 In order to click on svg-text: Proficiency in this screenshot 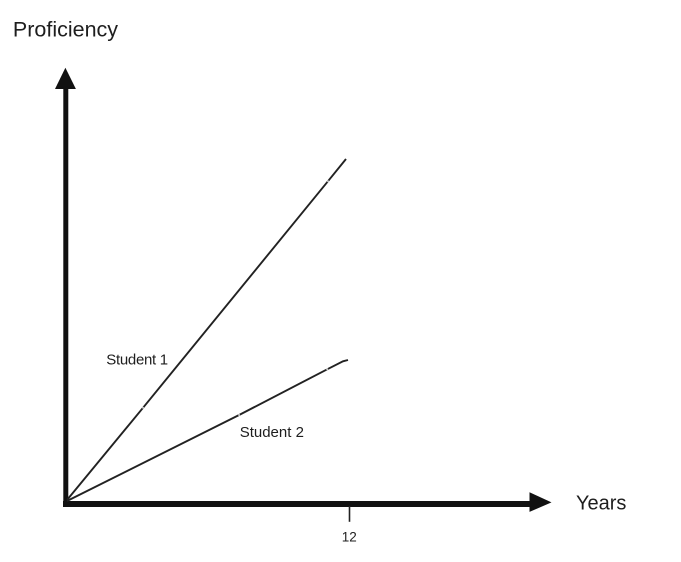, I will do `click(65, 30)`.